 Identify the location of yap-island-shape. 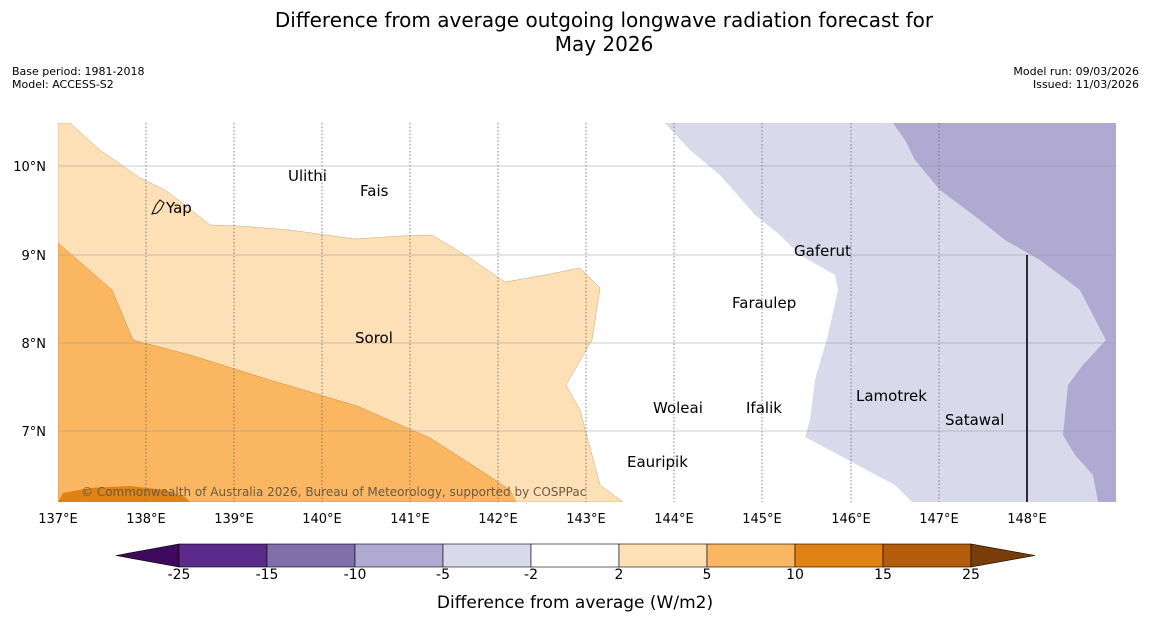
(158, 207).